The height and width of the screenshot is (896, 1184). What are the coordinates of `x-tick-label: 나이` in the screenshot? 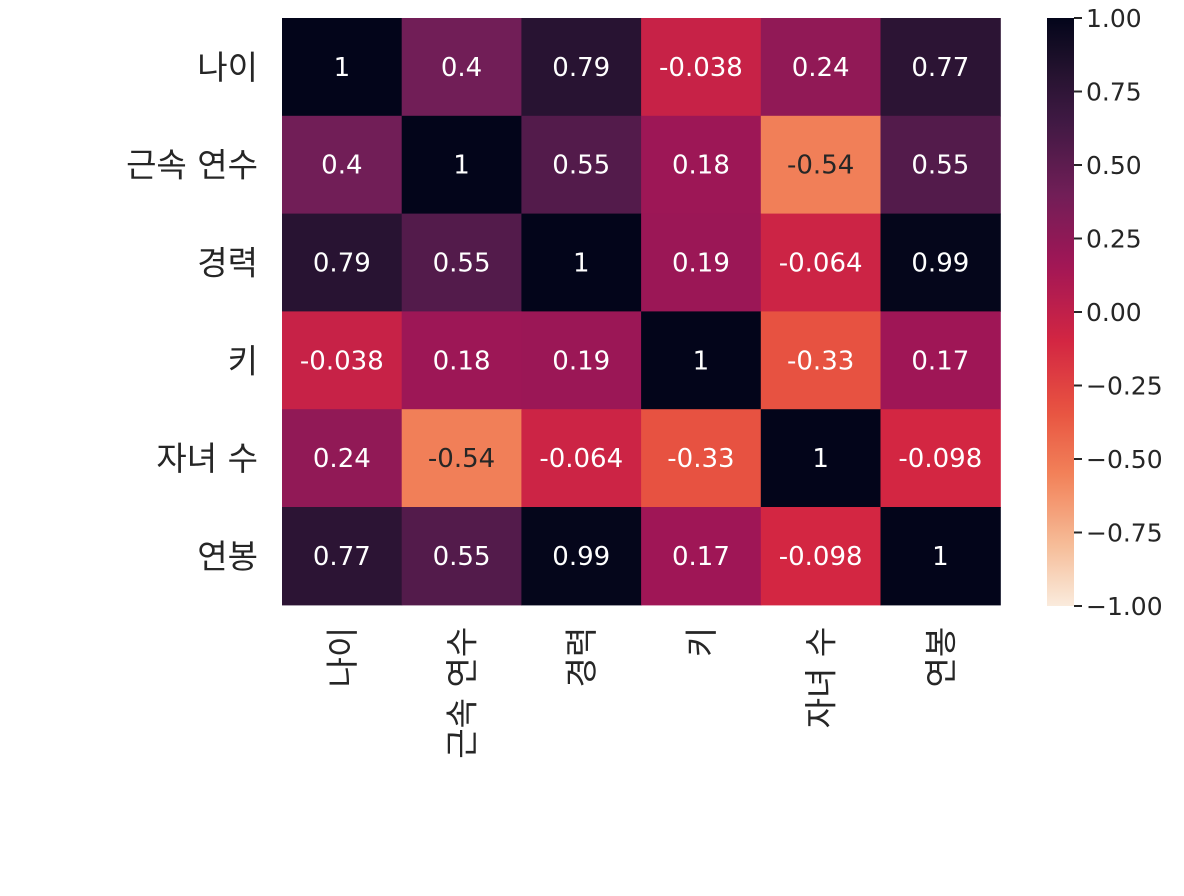 It's located at (342, 657).